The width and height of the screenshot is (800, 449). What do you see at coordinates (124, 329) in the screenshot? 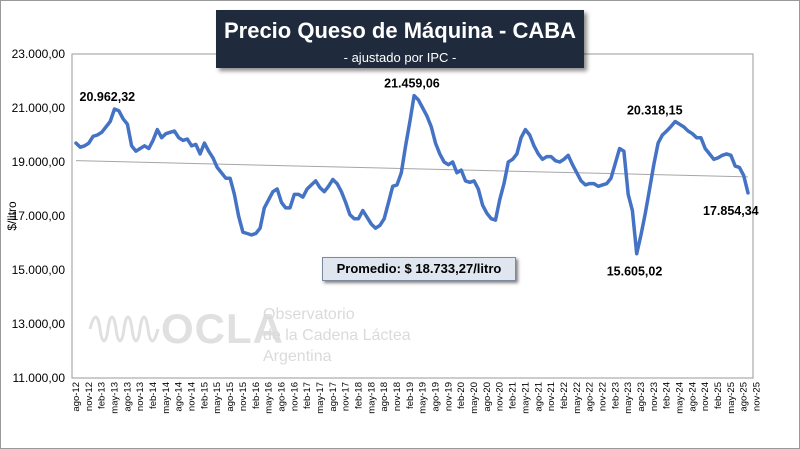
I see `logo-wave-icon` at bounding box center [124, 329].